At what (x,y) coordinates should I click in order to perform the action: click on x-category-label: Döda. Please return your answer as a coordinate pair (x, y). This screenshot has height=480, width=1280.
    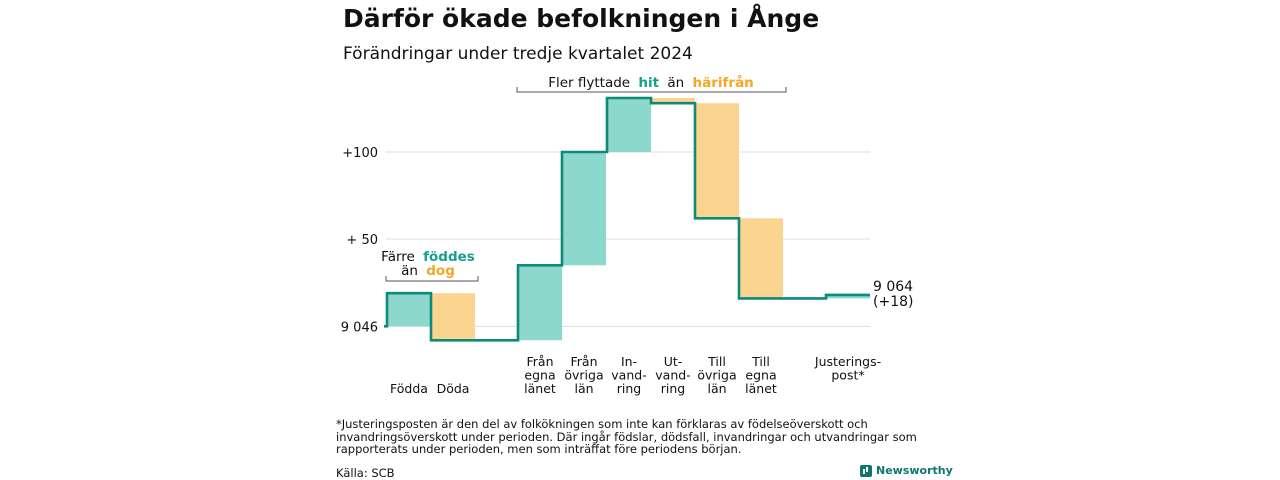
    Looking at the image, I should click on (453, 388).